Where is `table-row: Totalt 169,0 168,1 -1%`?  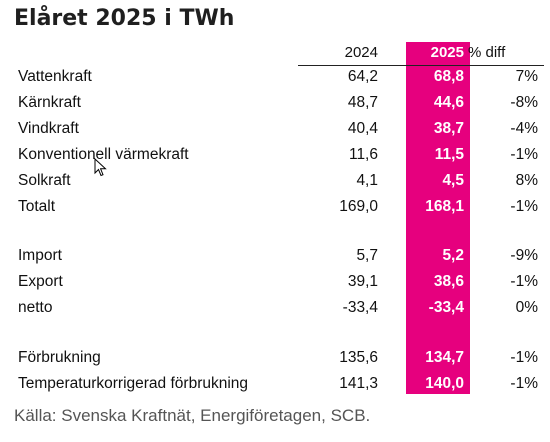
table-row: Totalt 169,0 168,1 -1% is located at coordinates (279, 207).